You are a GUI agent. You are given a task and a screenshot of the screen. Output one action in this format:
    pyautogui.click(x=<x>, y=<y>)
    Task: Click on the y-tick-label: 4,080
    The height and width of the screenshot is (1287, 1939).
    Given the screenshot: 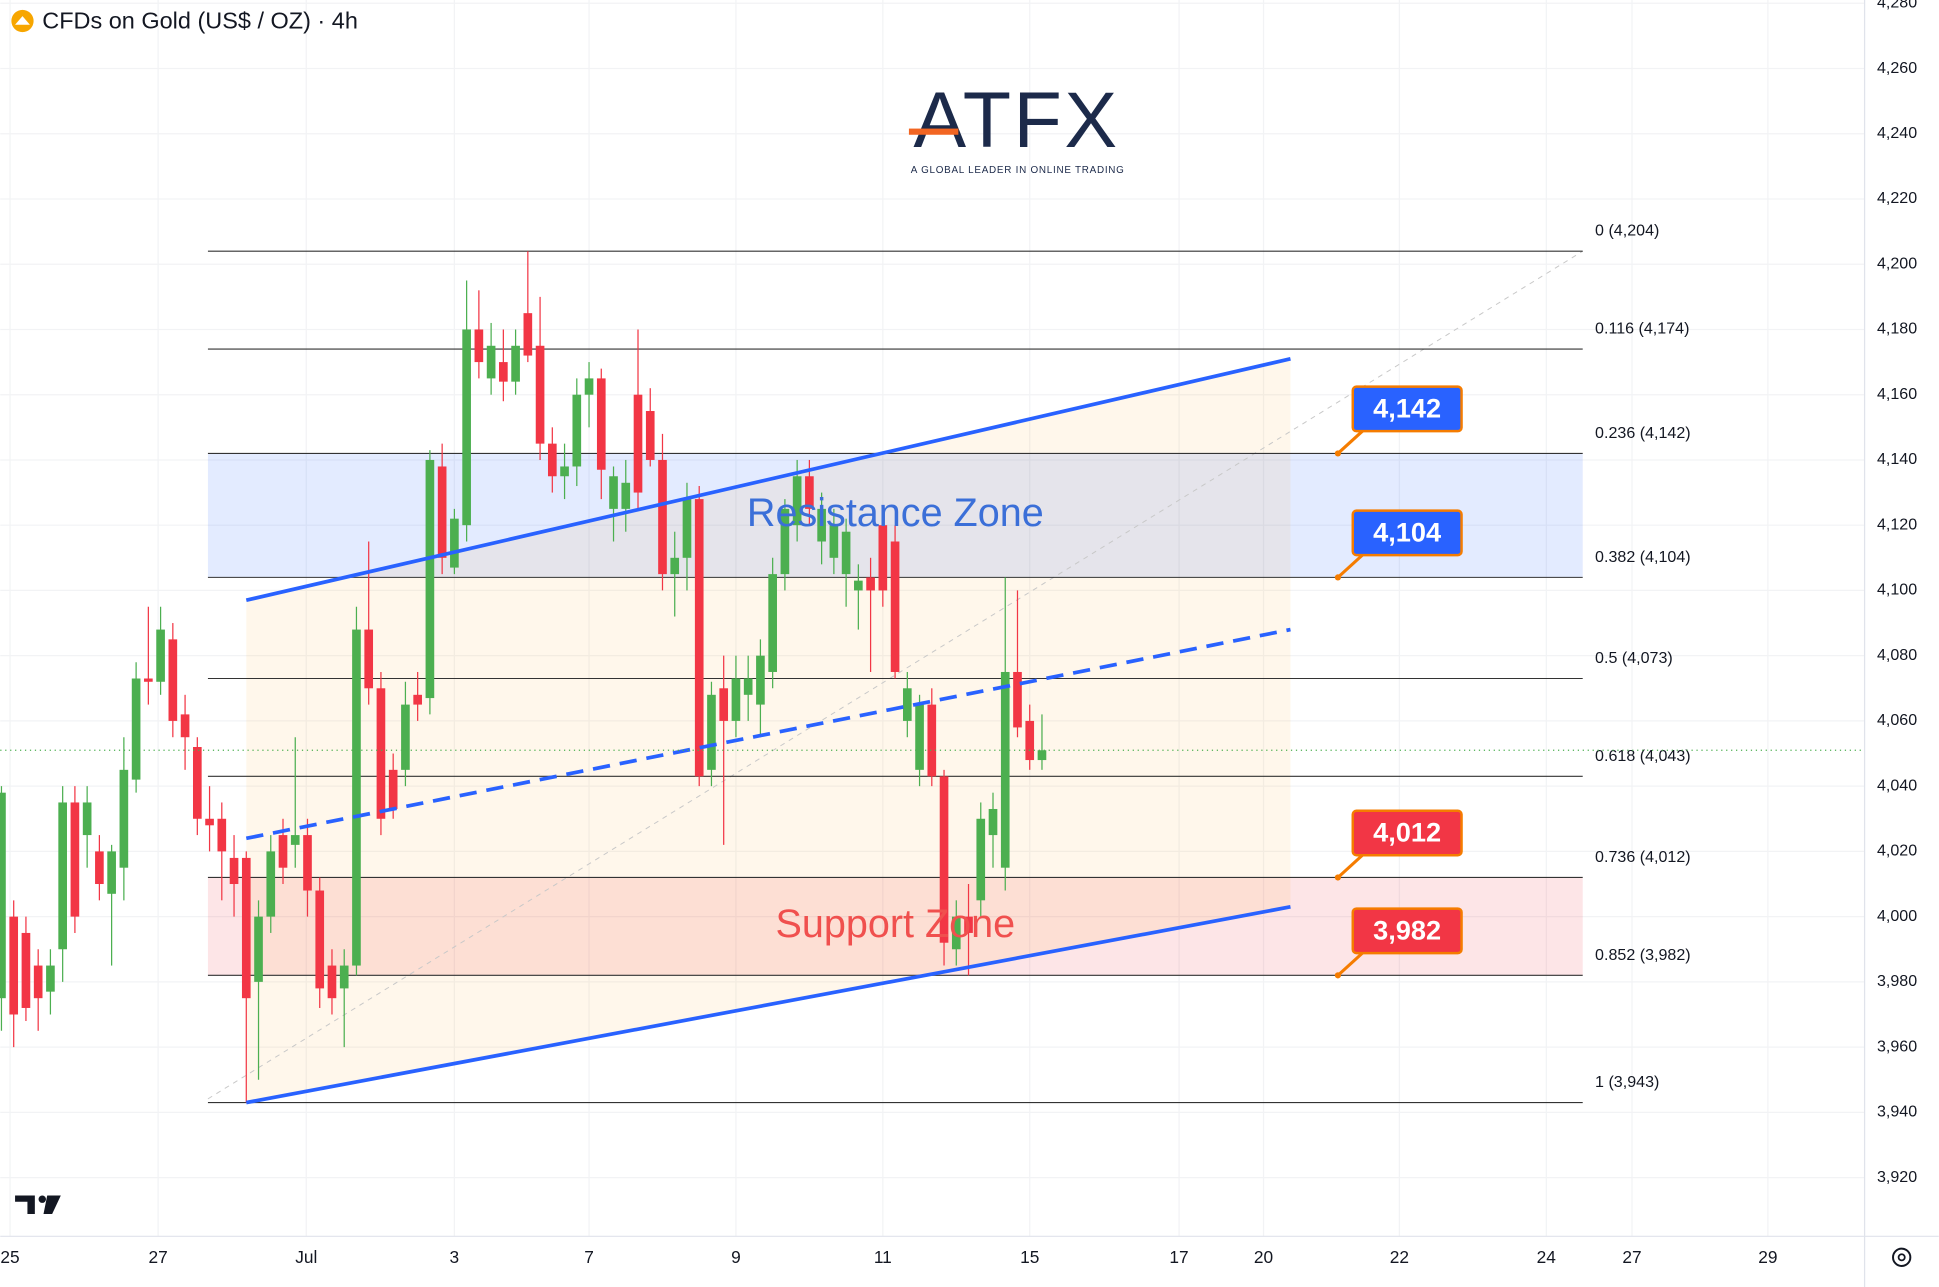 What is the action you would take?
    pyautogui.click(x=1897, y=655)
    